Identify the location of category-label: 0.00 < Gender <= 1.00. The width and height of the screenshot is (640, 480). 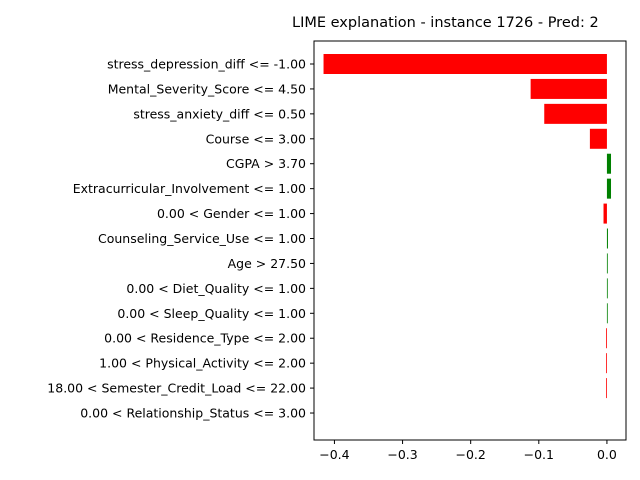
(231, 213).